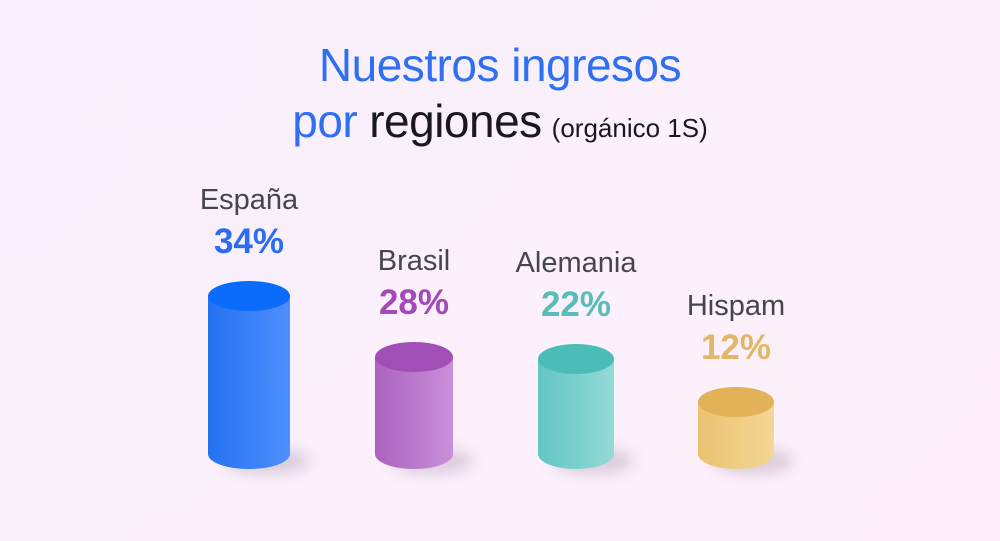  Describe the element at coordinates (576, 262) in the screenshot. I see `bar-category-label: Alemania` at that location.